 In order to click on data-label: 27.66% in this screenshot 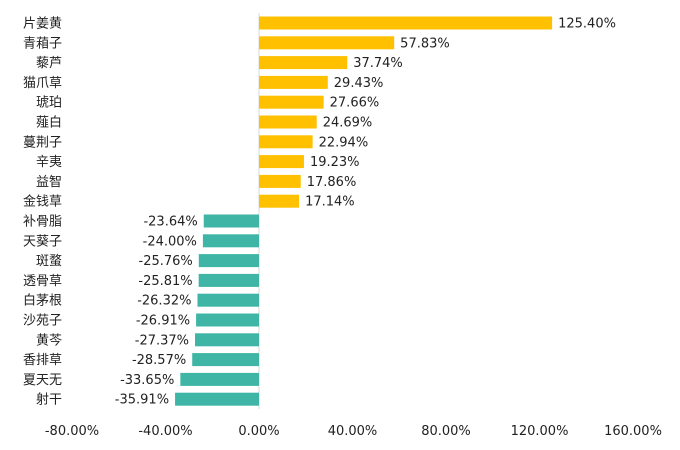, I will do `click(355, 103)`.